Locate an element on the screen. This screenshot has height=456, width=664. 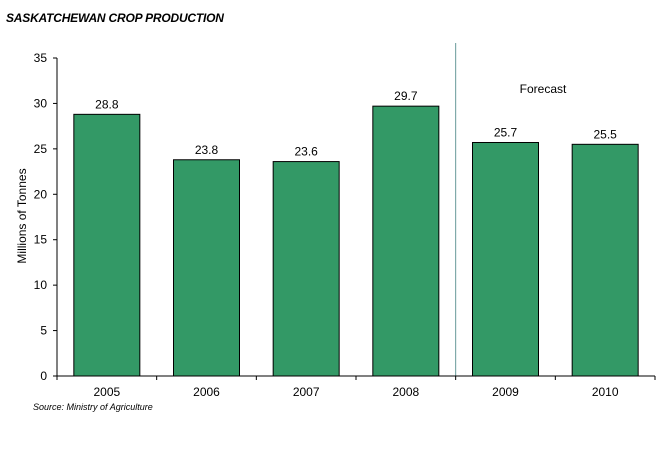
x-tick-label: 2006 is located at coordinates (206, 392).